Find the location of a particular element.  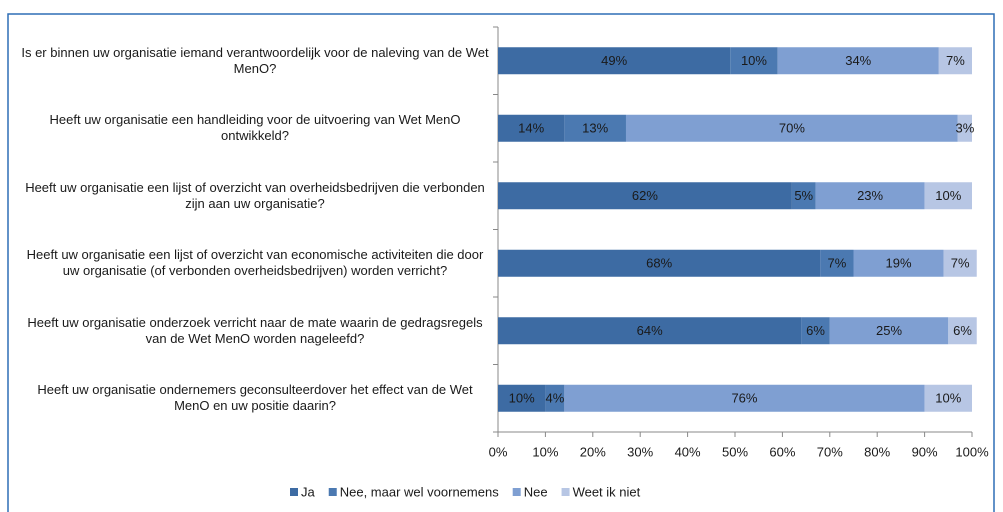

value-label: 14% is located at coordinates (531, 128).